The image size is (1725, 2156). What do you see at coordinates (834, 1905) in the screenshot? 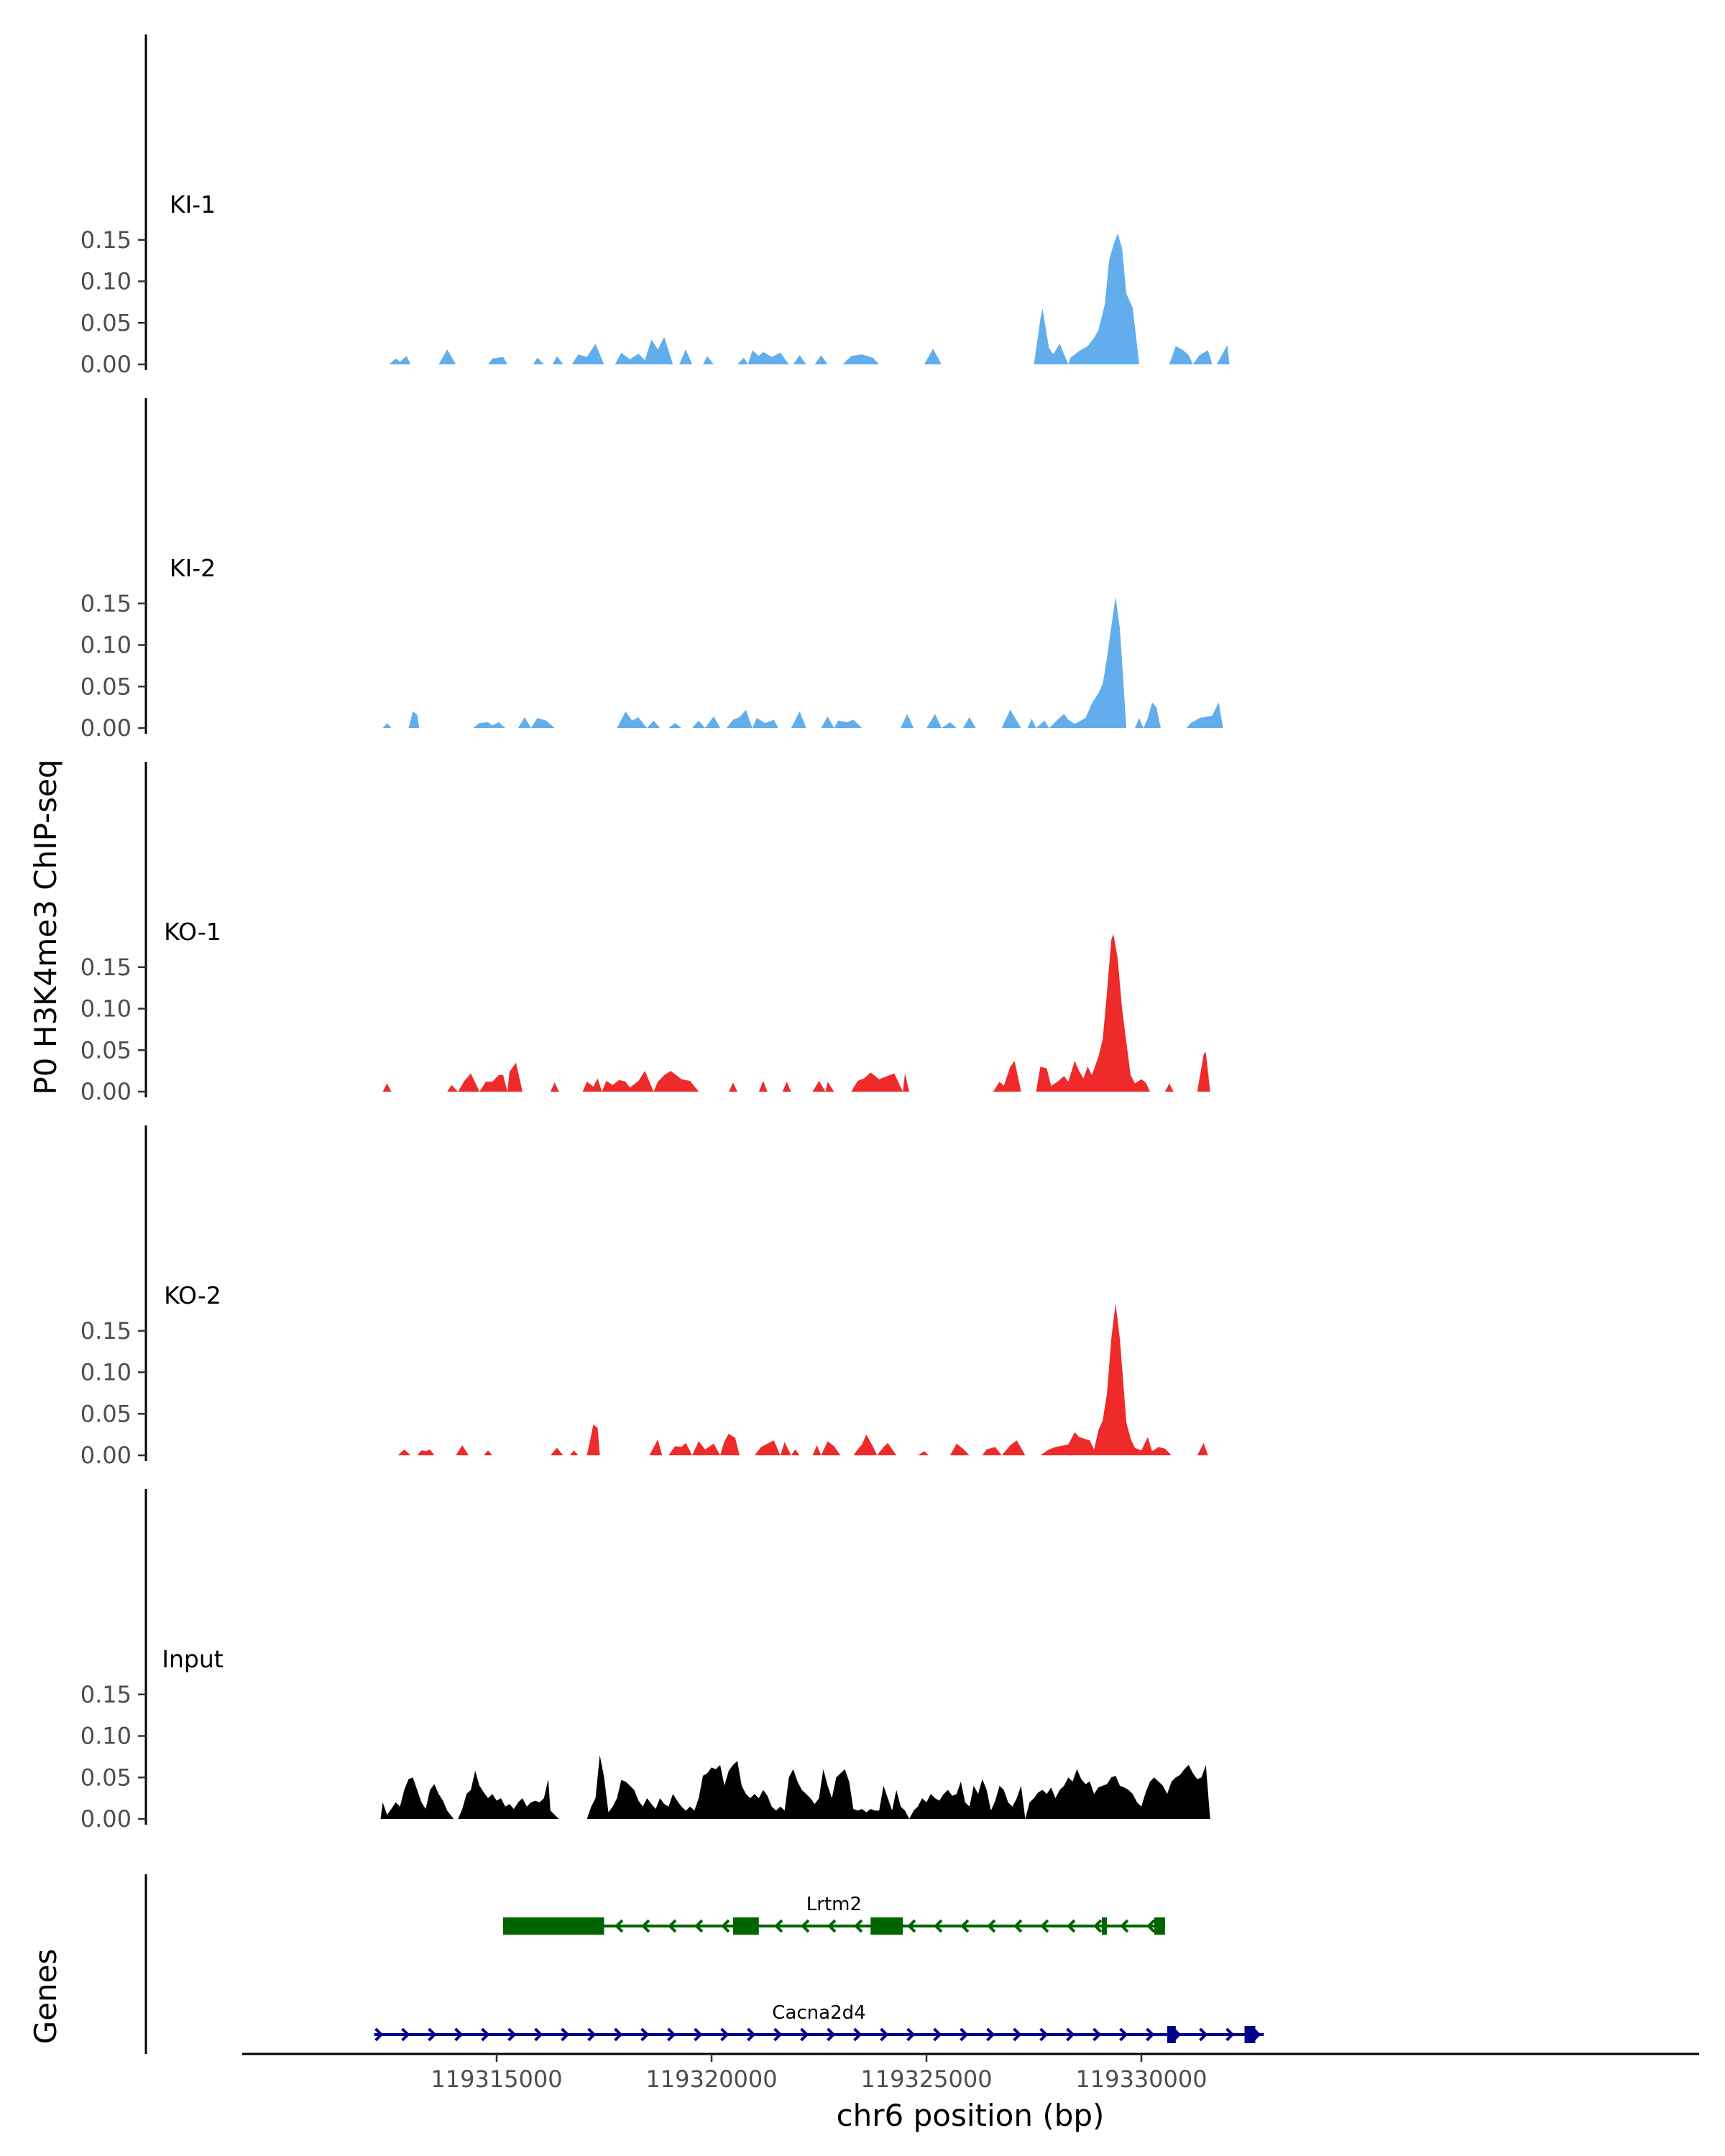
I see `gene-label: Lrtm2` at bounding box center [834, 1905].